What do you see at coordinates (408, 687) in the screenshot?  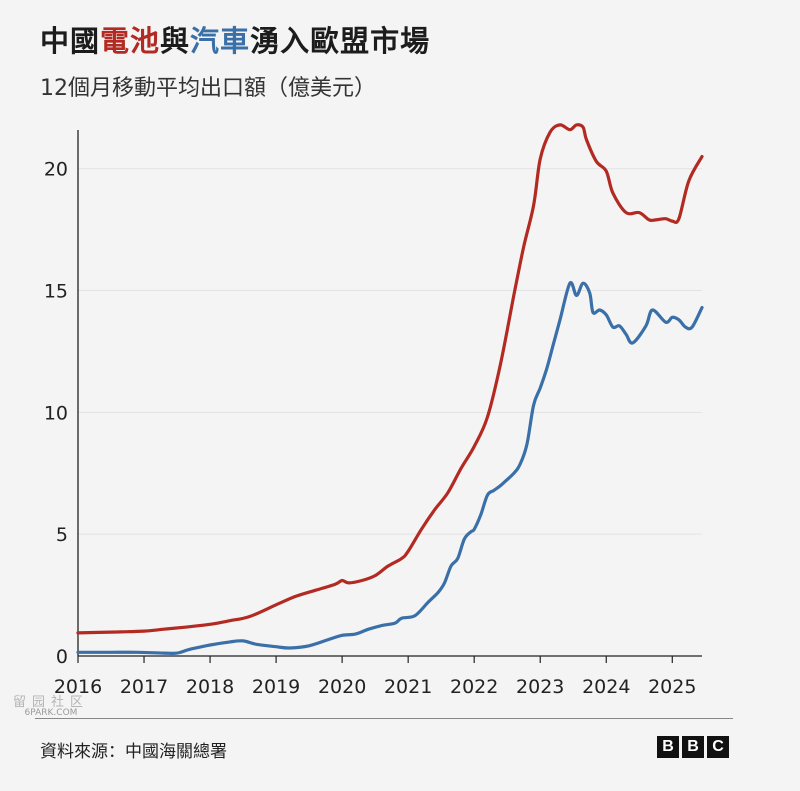 I see `x-tick-label-2021: 2021` at bounding box center [408, 687].